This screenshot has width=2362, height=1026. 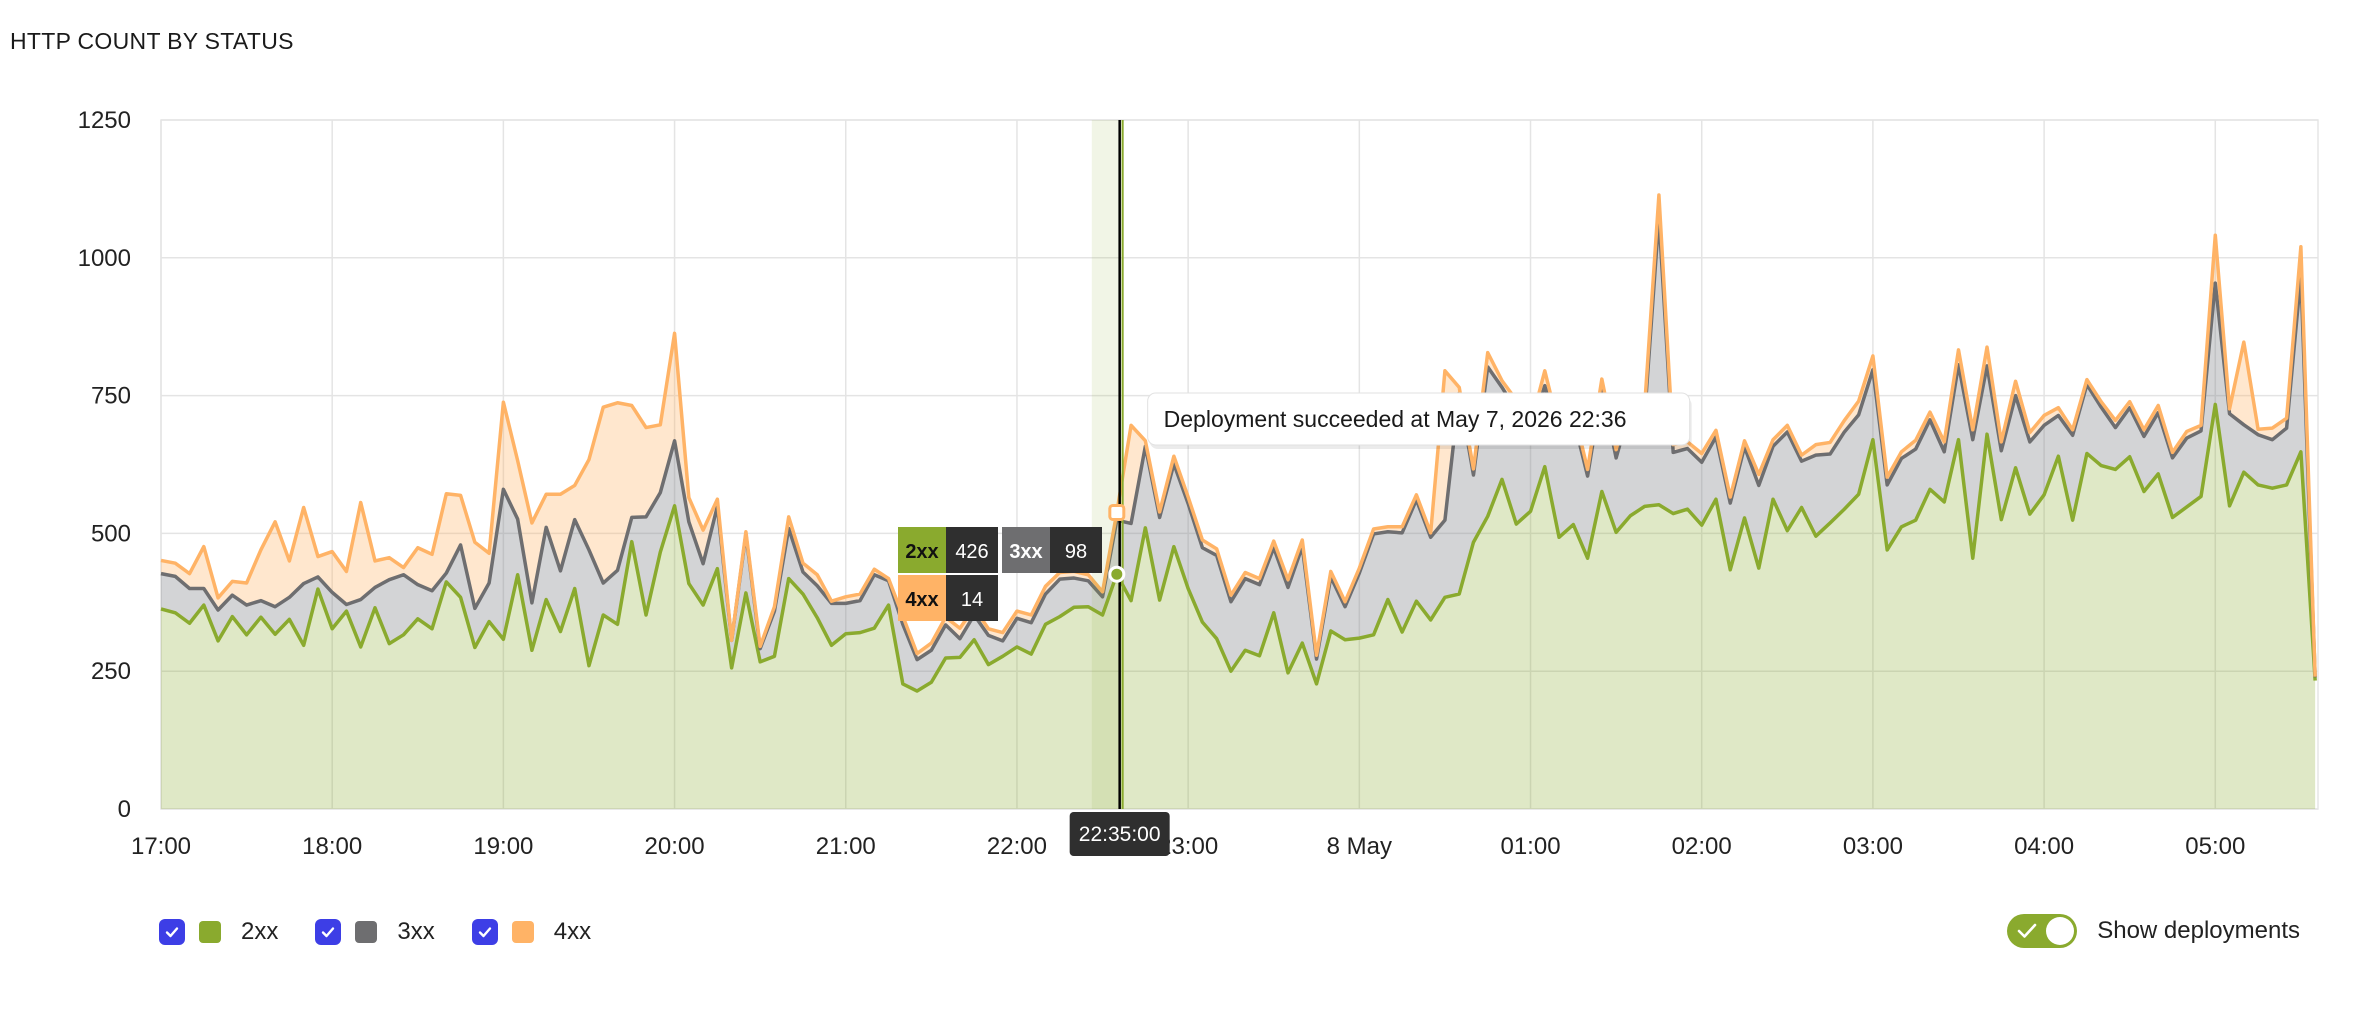 What do you see at coordinates (332, 846) in the screenshot?
I see `x-tick-label: 18:00` at bounding box center [332, 846].